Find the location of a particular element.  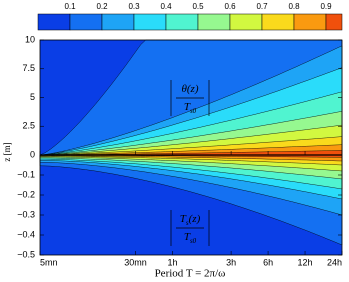

x-tick-label: 1h is located at coordinates (173, 262).